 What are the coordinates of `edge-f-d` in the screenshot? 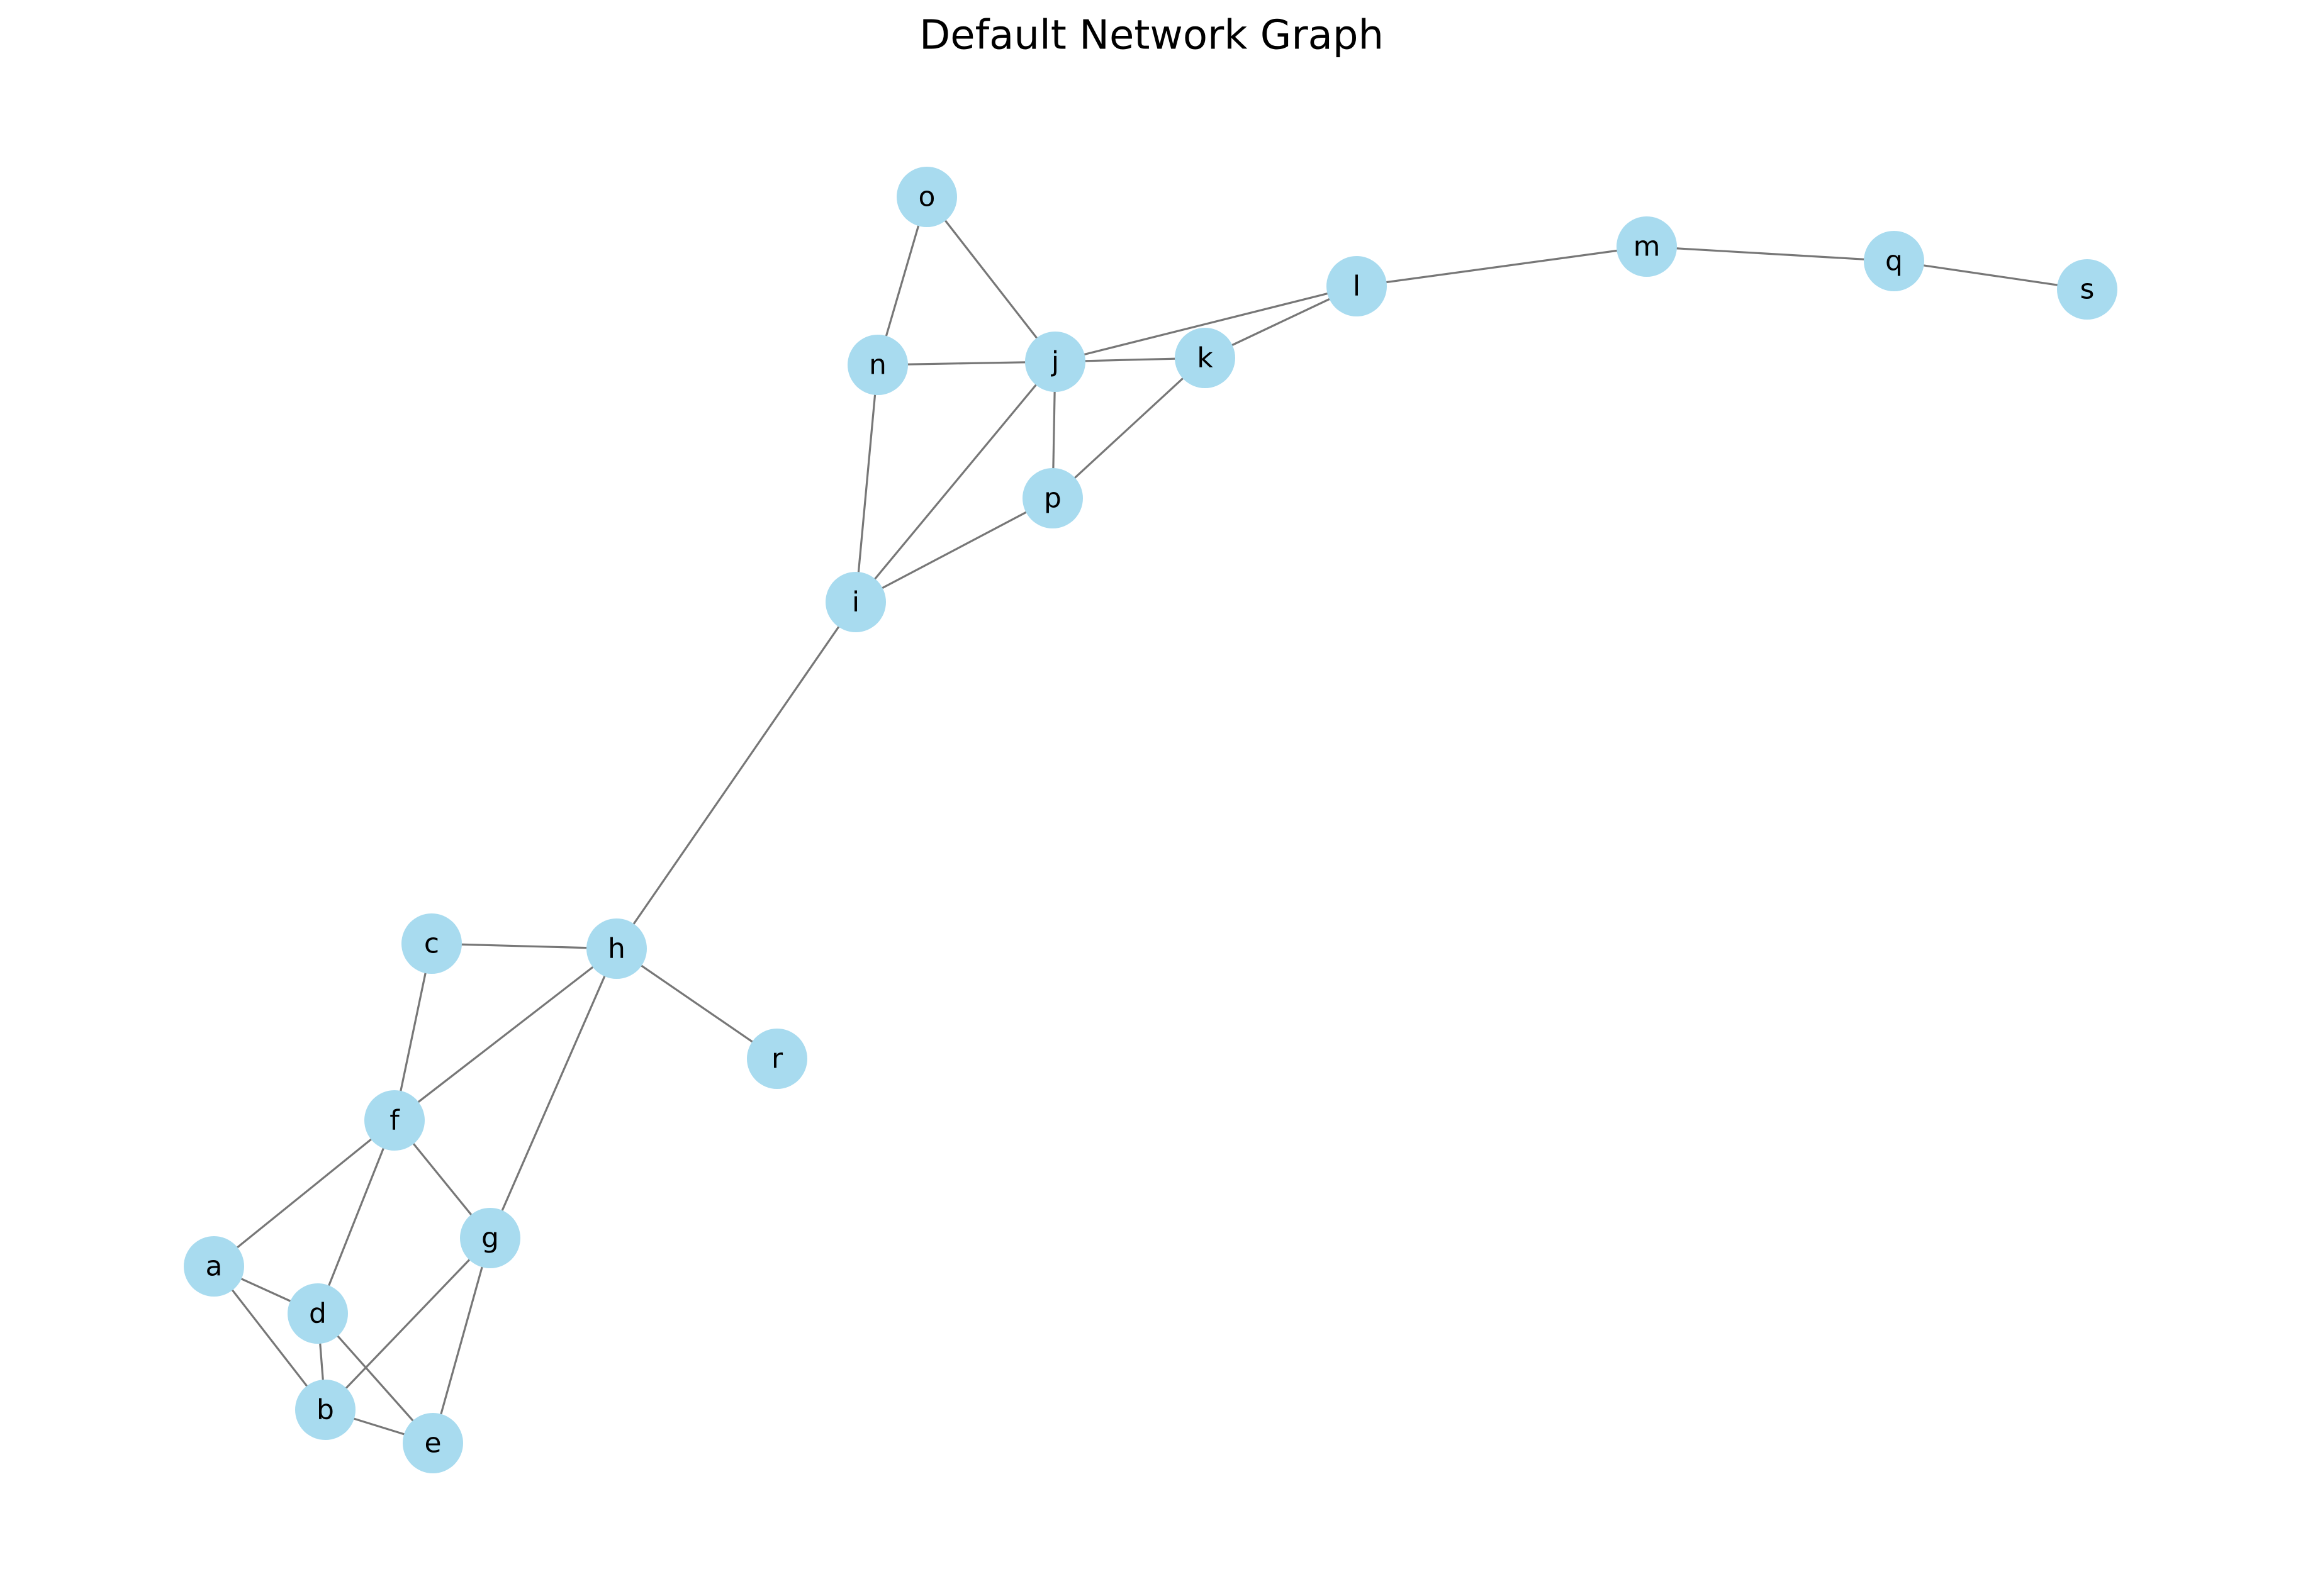 It's located at (356, 1217).